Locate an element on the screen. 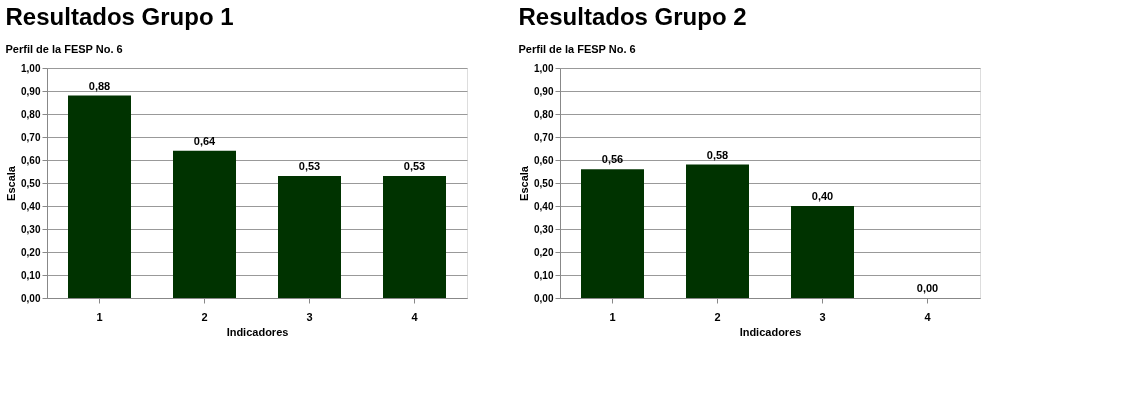 The width and height of the screenshot is (1147, 419). data-label: 0,56 is located at coordinates (612, 159).